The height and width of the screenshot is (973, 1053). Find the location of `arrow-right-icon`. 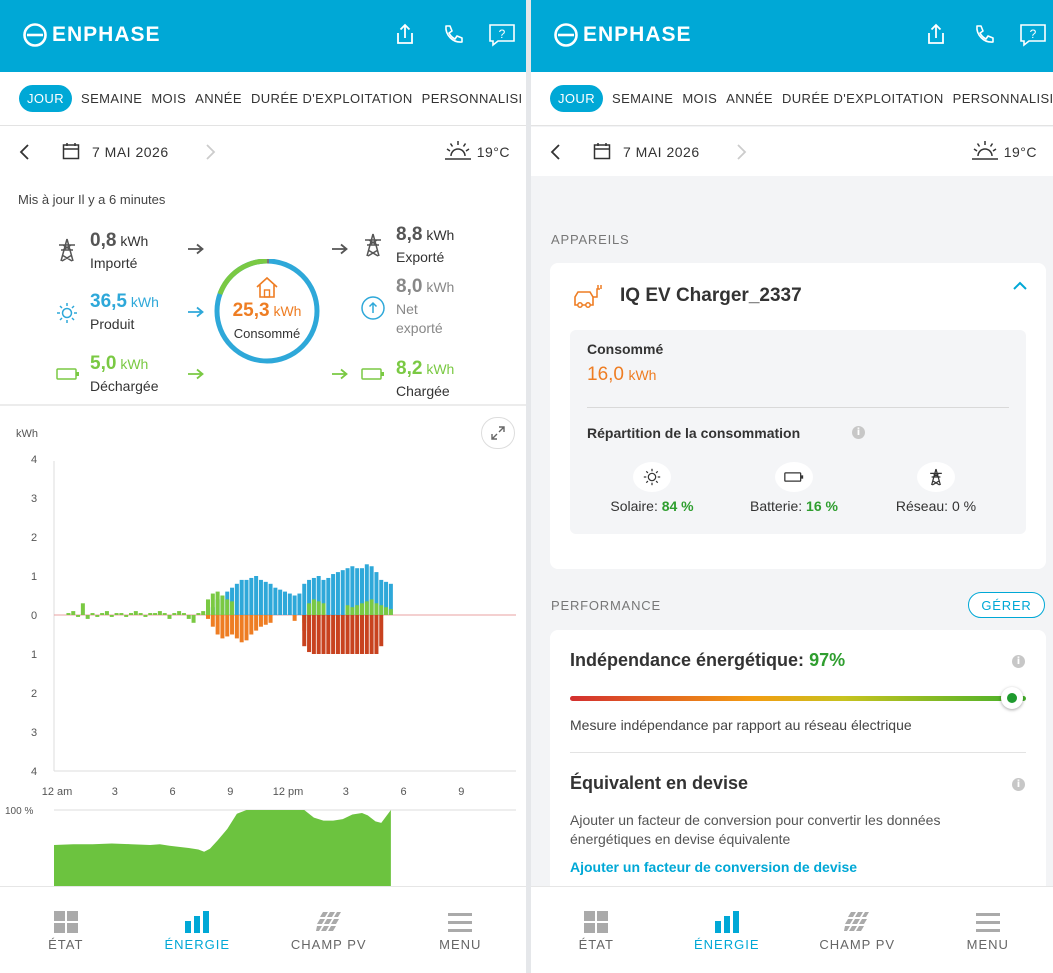

arrow-right-icon is located at coordinates (196, 249).